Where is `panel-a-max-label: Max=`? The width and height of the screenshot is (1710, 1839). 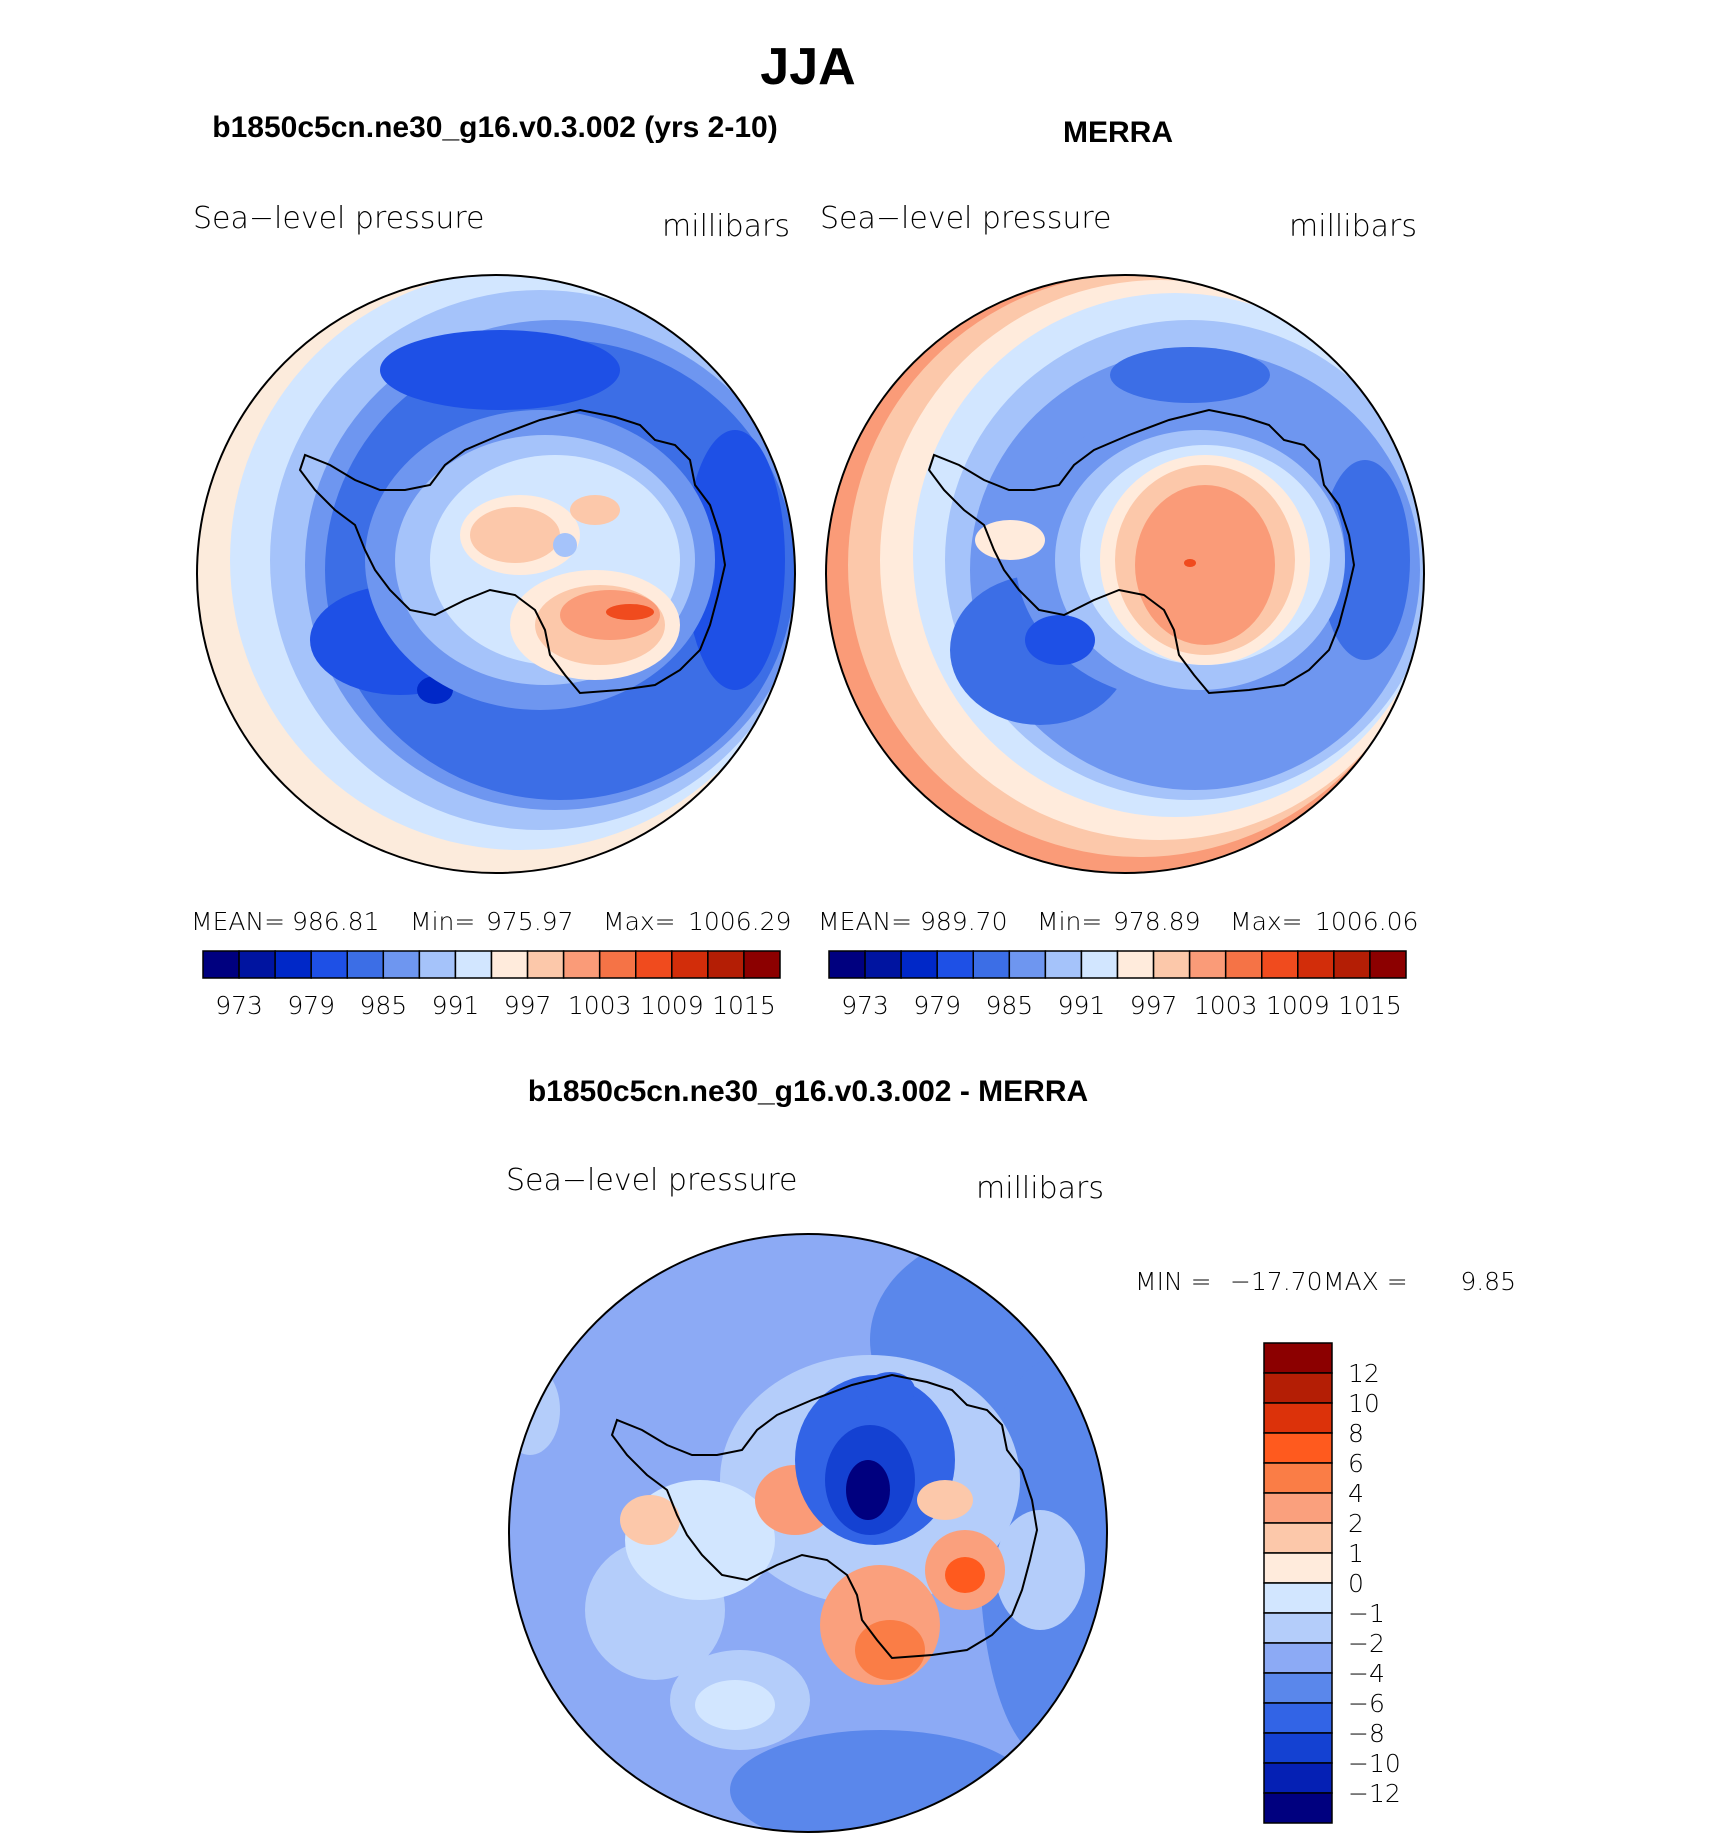 panel-a-max-label: Max= is located at coordinates (639, 921).